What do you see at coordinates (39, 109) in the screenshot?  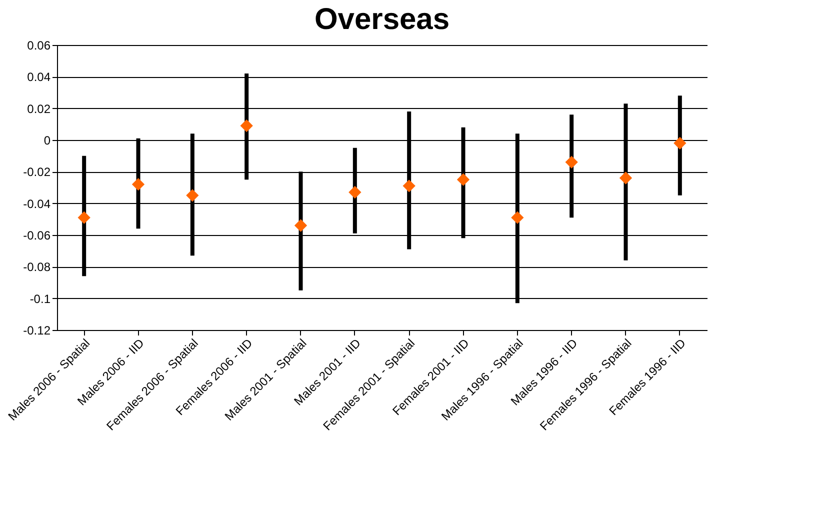 I see `y-tick-label: 0.02` at bounding box center [39, 109].